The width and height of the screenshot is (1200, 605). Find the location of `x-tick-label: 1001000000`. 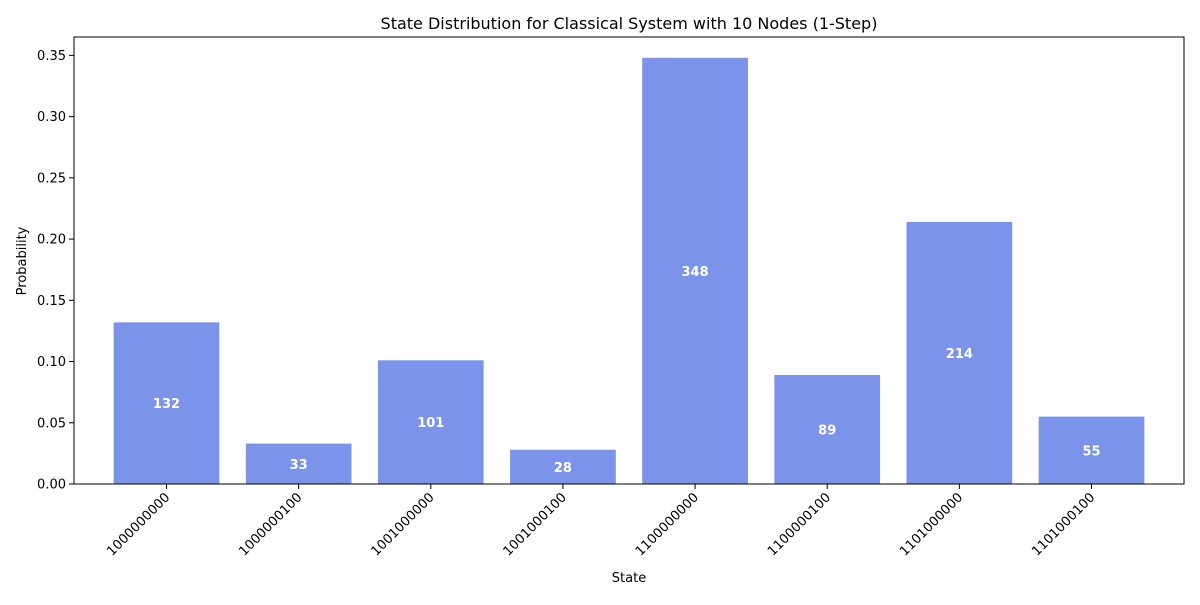

x-tick-label: 1001000000 is located at coordinates (403, 524).